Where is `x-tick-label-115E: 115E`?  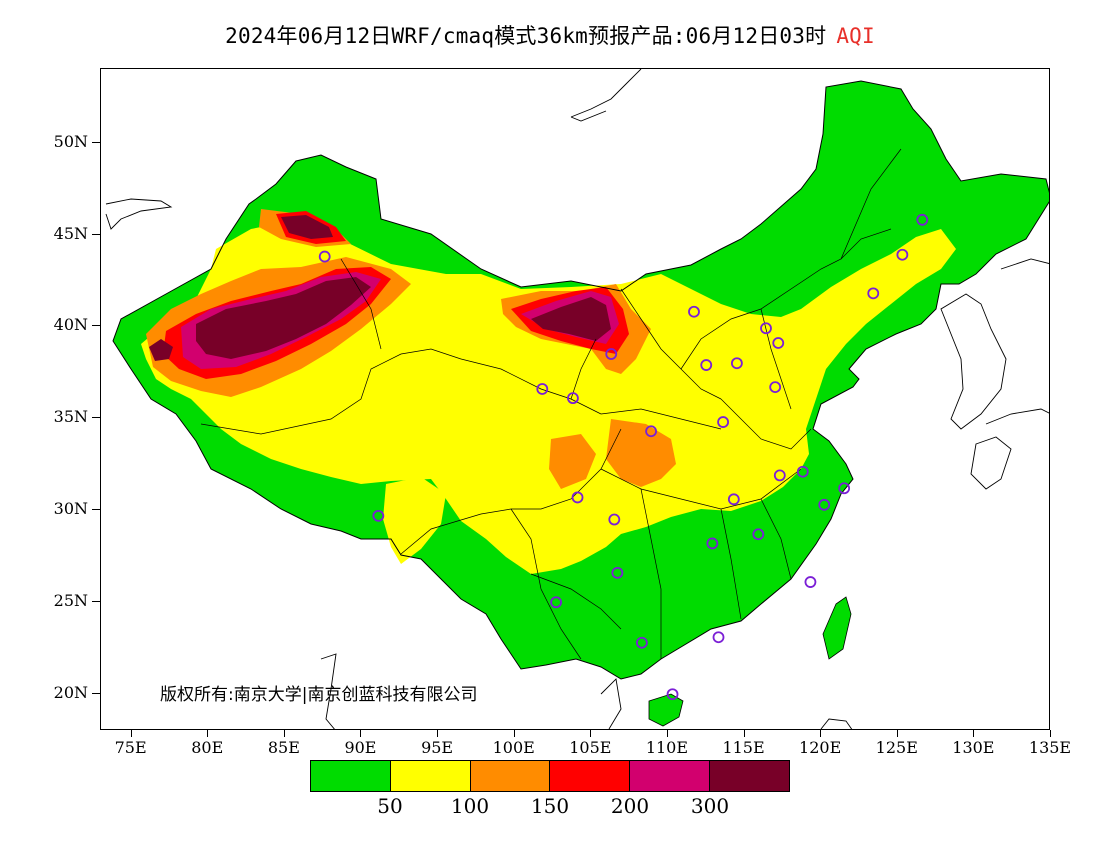 x-tick-label-115E: 115E is located at coordinates (743, 747).